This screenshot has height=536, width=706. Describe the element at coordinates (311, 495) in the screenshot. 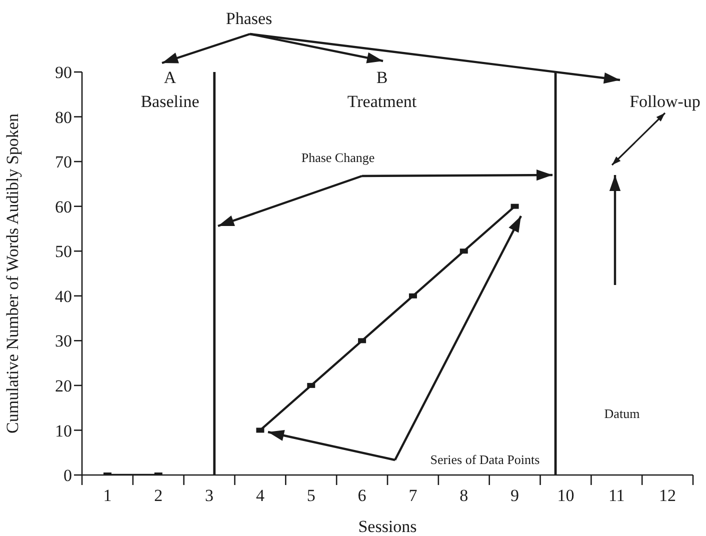

I see `x-tick-label: 5` at that location.